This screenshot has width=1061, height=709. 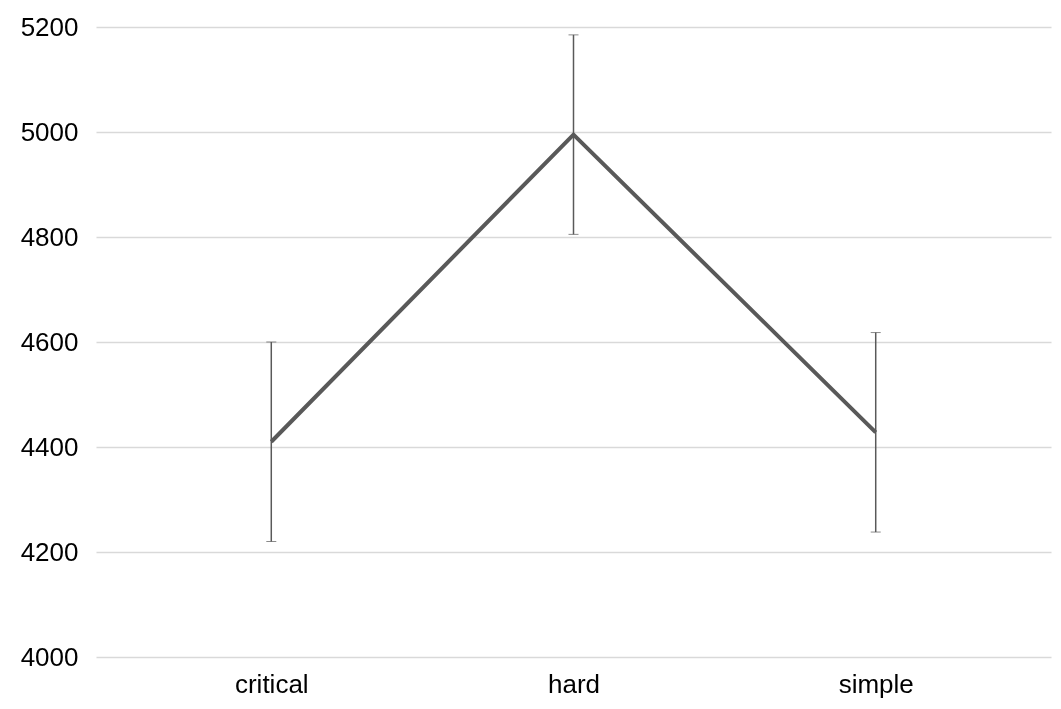 What do you see at coordinates (574, 683) in the screenshot?
I see `x-tick-label: hard` at bounding box center [574, 683].